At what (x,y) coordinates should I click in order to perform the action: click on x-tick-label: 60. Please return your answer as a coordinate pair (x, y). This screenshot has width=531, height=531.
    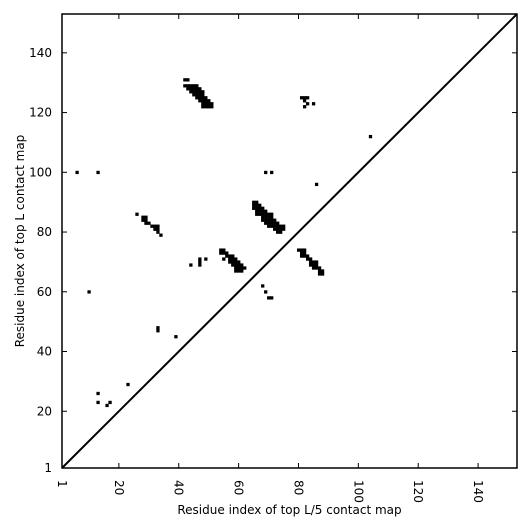
    Looking at the image, I should click on (239, 487).